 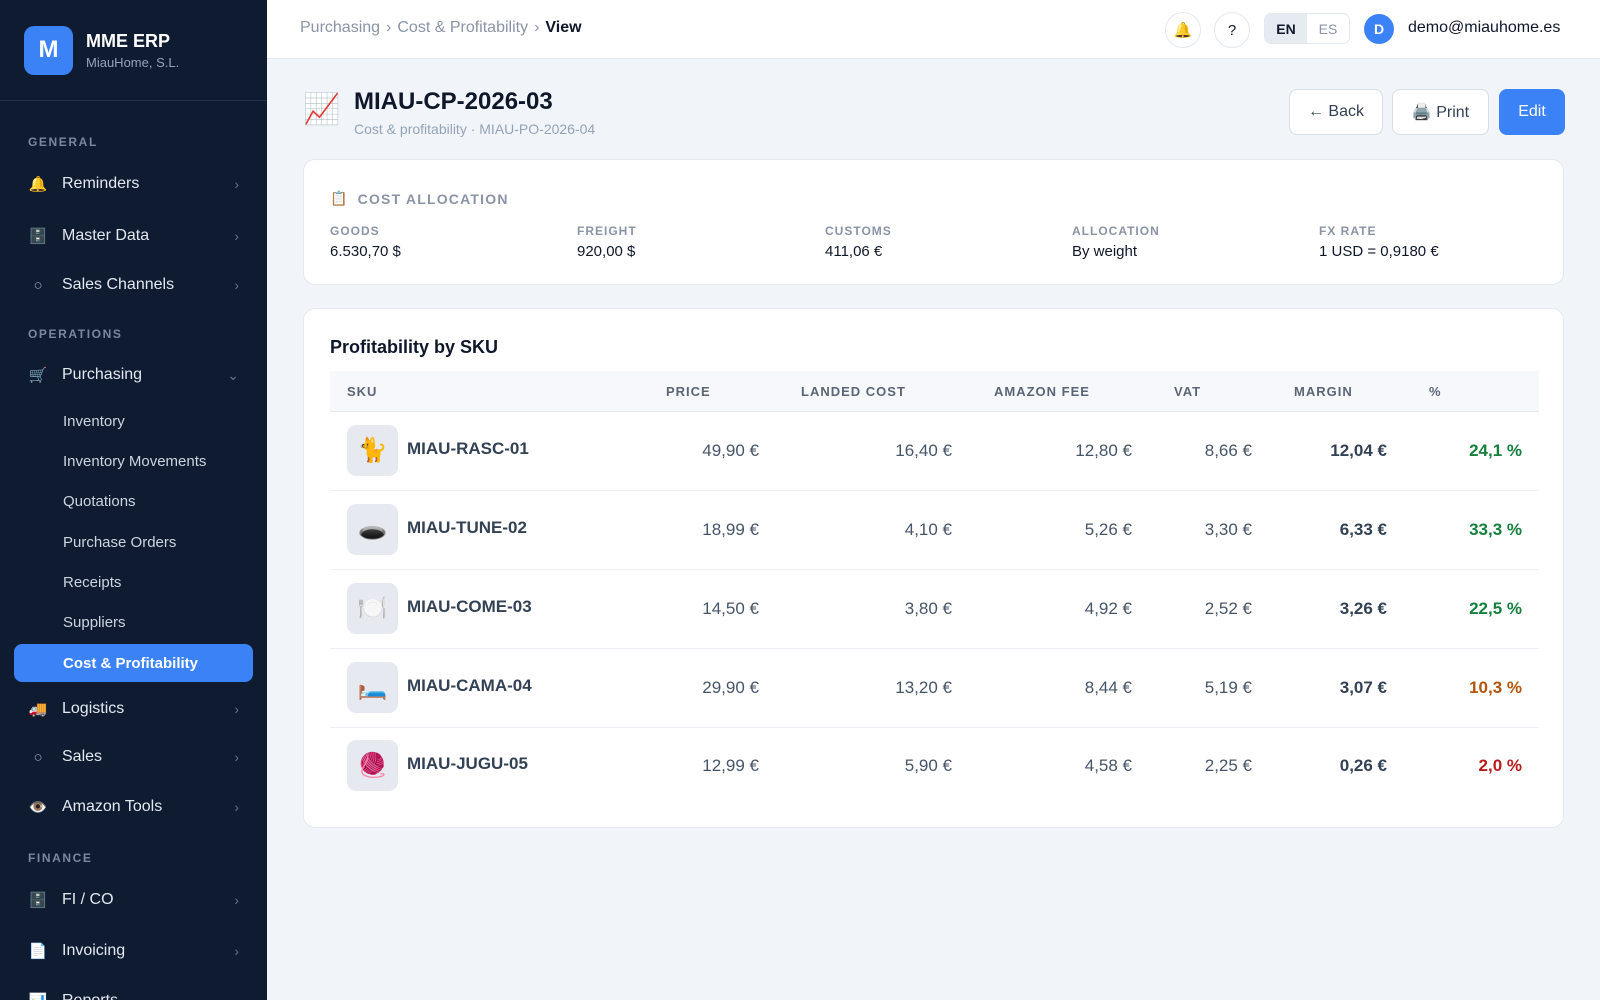 What do you see at coordinates (1484, 27) in the screenshot?
I see `user-email: demo@miauhome.es` at bounding box center [1484, 27].